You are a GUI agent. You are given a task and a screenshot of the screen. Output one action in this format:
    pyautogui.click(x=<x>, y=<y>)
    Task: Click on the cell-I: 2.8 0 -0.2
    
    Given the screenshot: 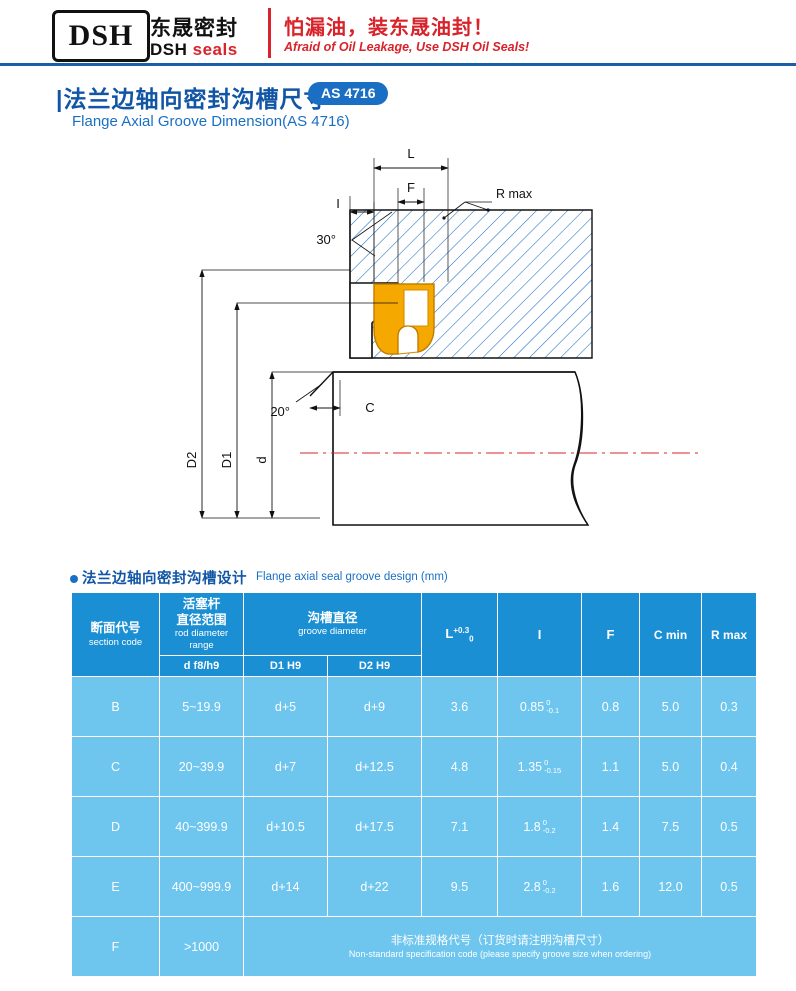 What is the action you would take?
    pyautogui.click(x=539, y=887)
    